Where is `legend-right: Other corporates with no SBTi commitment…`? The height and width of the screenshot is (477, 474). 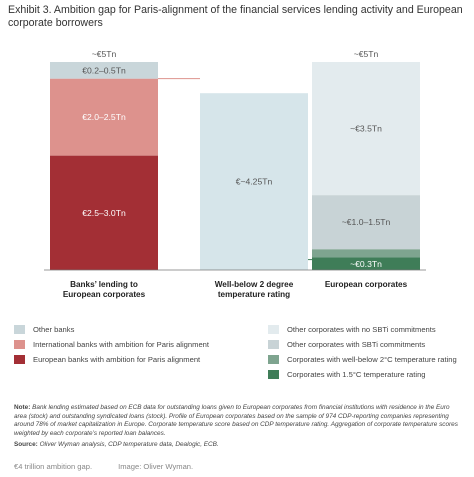
legend-right: Other corporates with no SBTi commitment… is located at coordinates (368, 352).